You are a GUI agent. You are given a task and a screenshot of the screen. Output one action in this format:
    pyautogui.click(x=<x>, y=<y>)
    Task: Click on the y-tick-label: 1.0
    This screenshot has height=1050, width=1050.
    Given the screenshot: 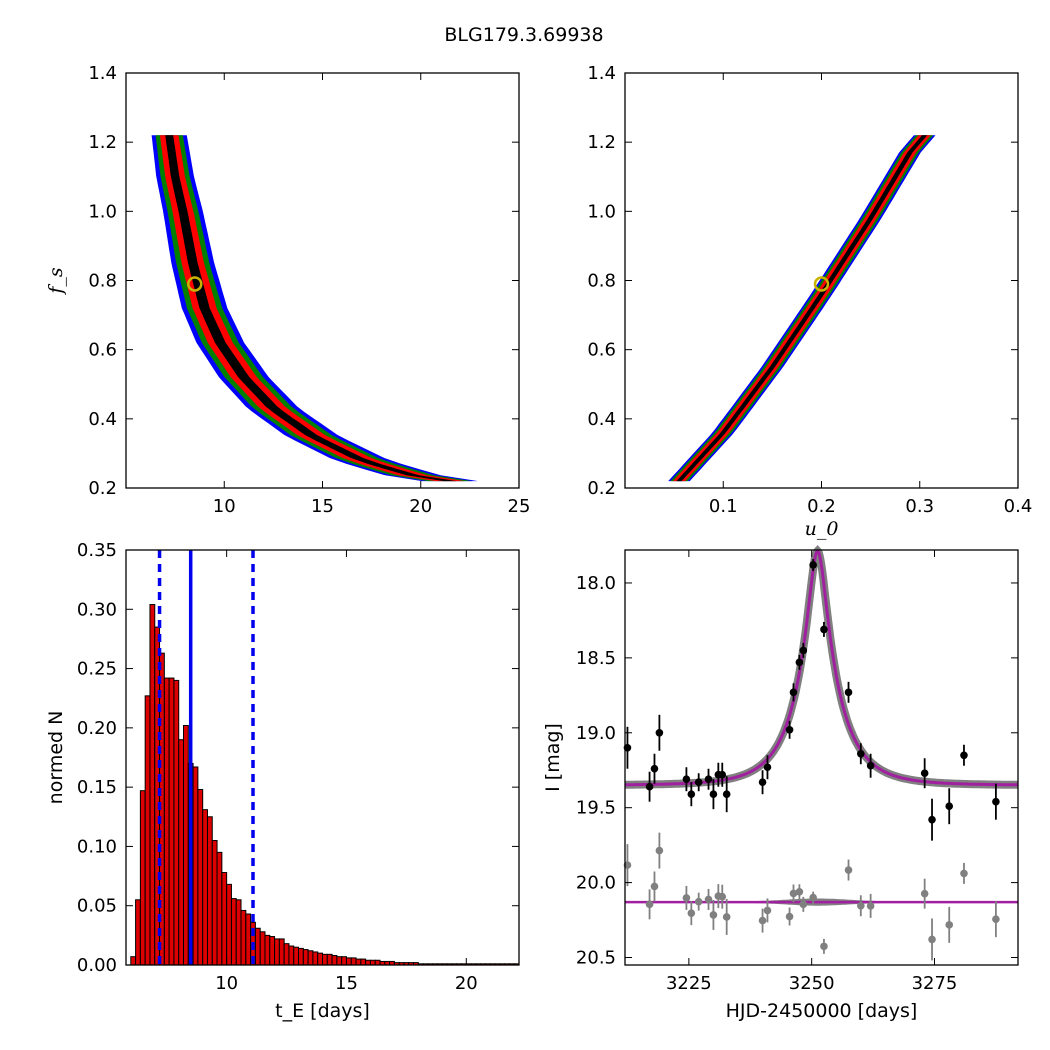 What is the action you would take?
    pyautogui.click(x=601, y=211)
    